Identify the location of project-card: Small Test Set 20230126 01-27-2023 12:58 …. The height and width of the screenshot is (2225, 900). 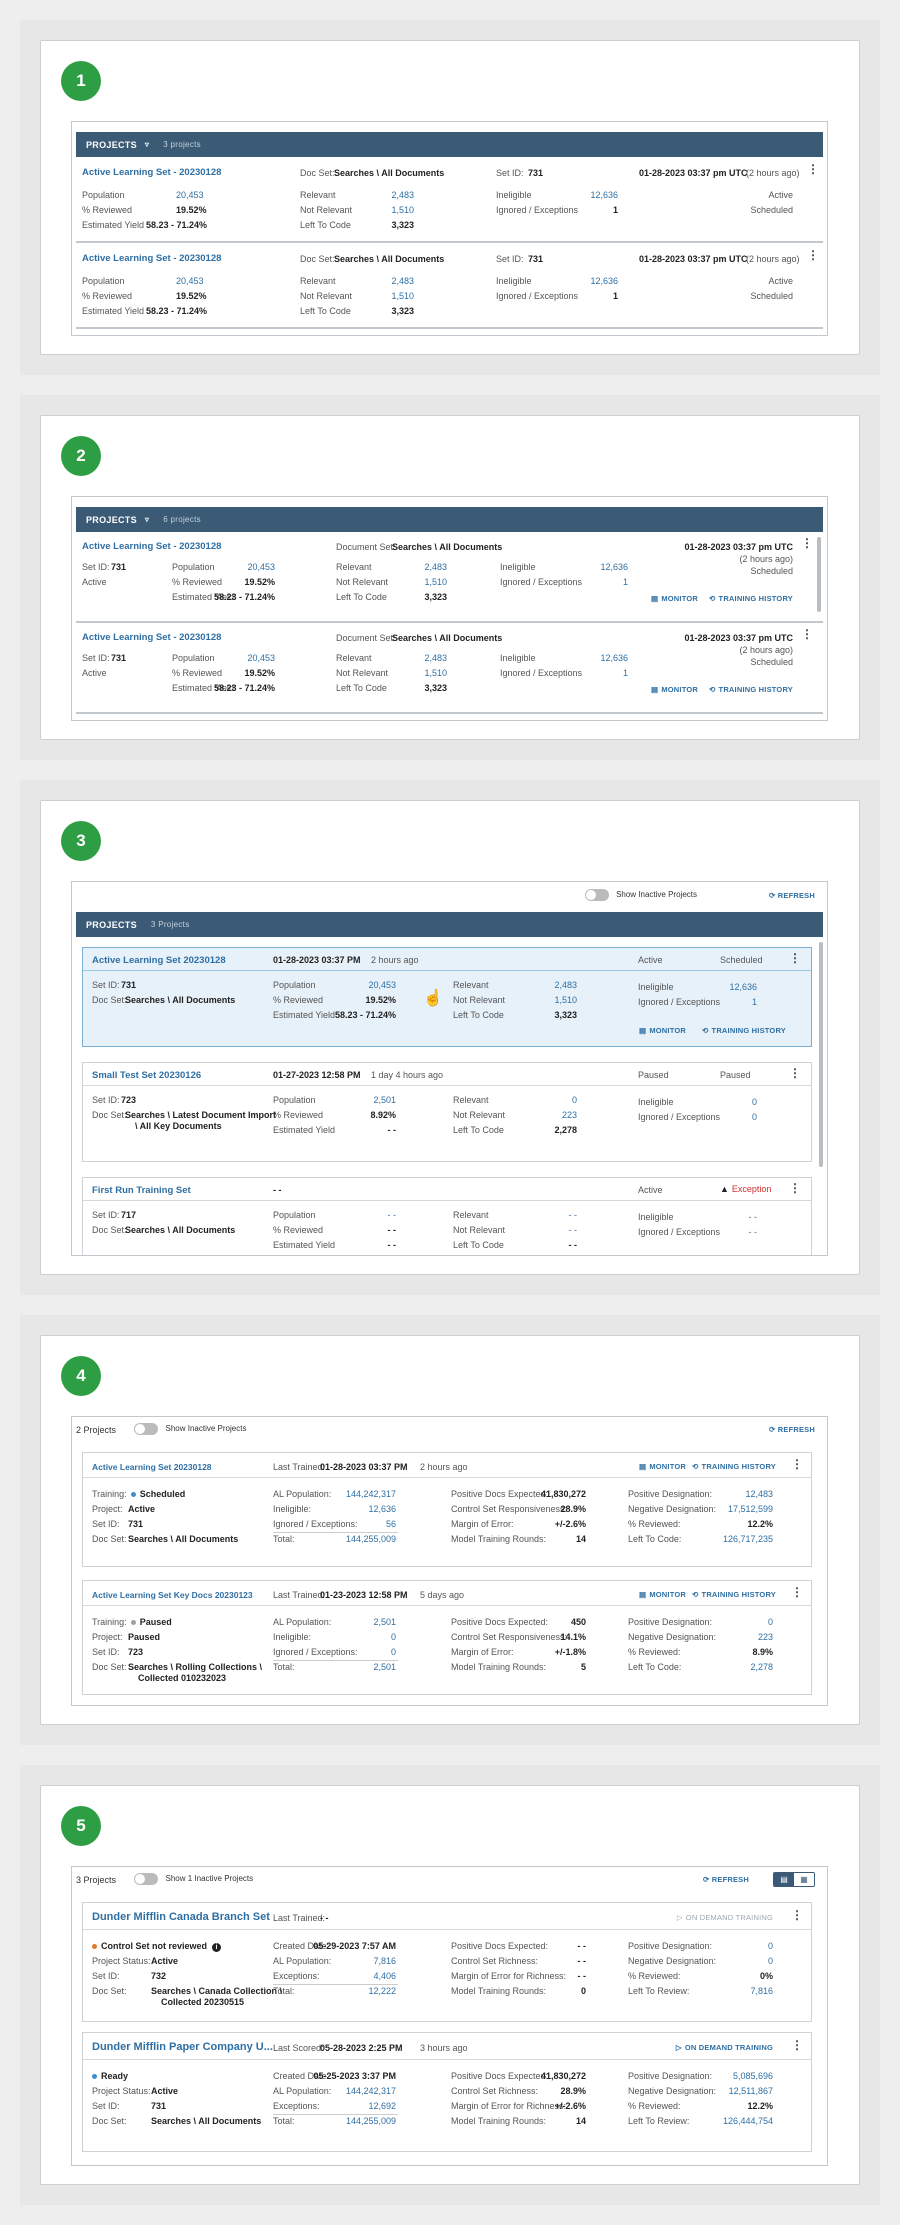
(447, 1112).